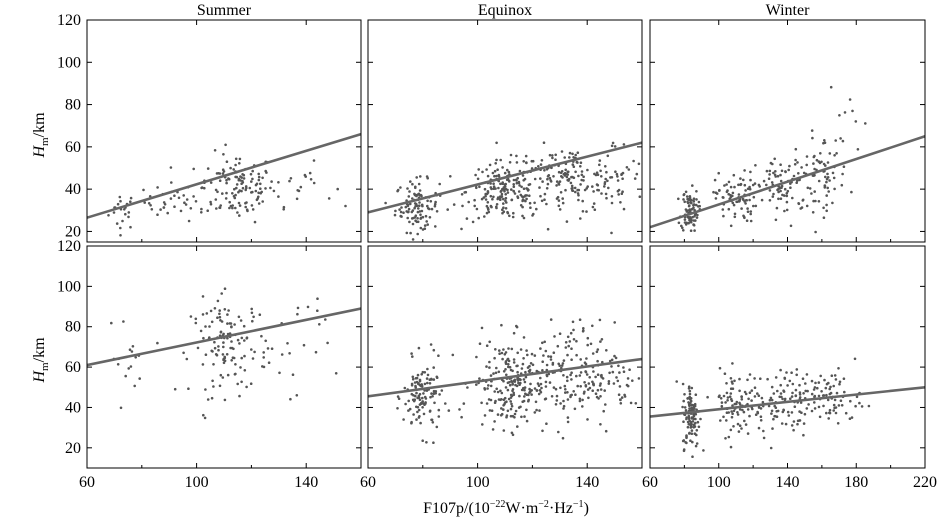  What do you see at coordinates (787, 122) in the screenshot?
I see `panel-3: Winter` at bounding box center [787, 122].